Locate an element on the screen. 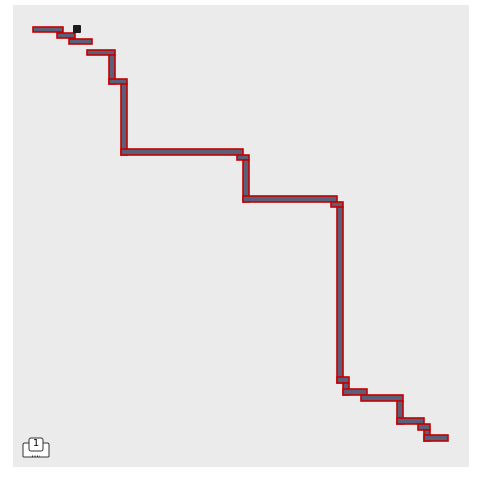 This screenshot has height=480, width=480. player-marker-icon is located at coordinates (77, 29).